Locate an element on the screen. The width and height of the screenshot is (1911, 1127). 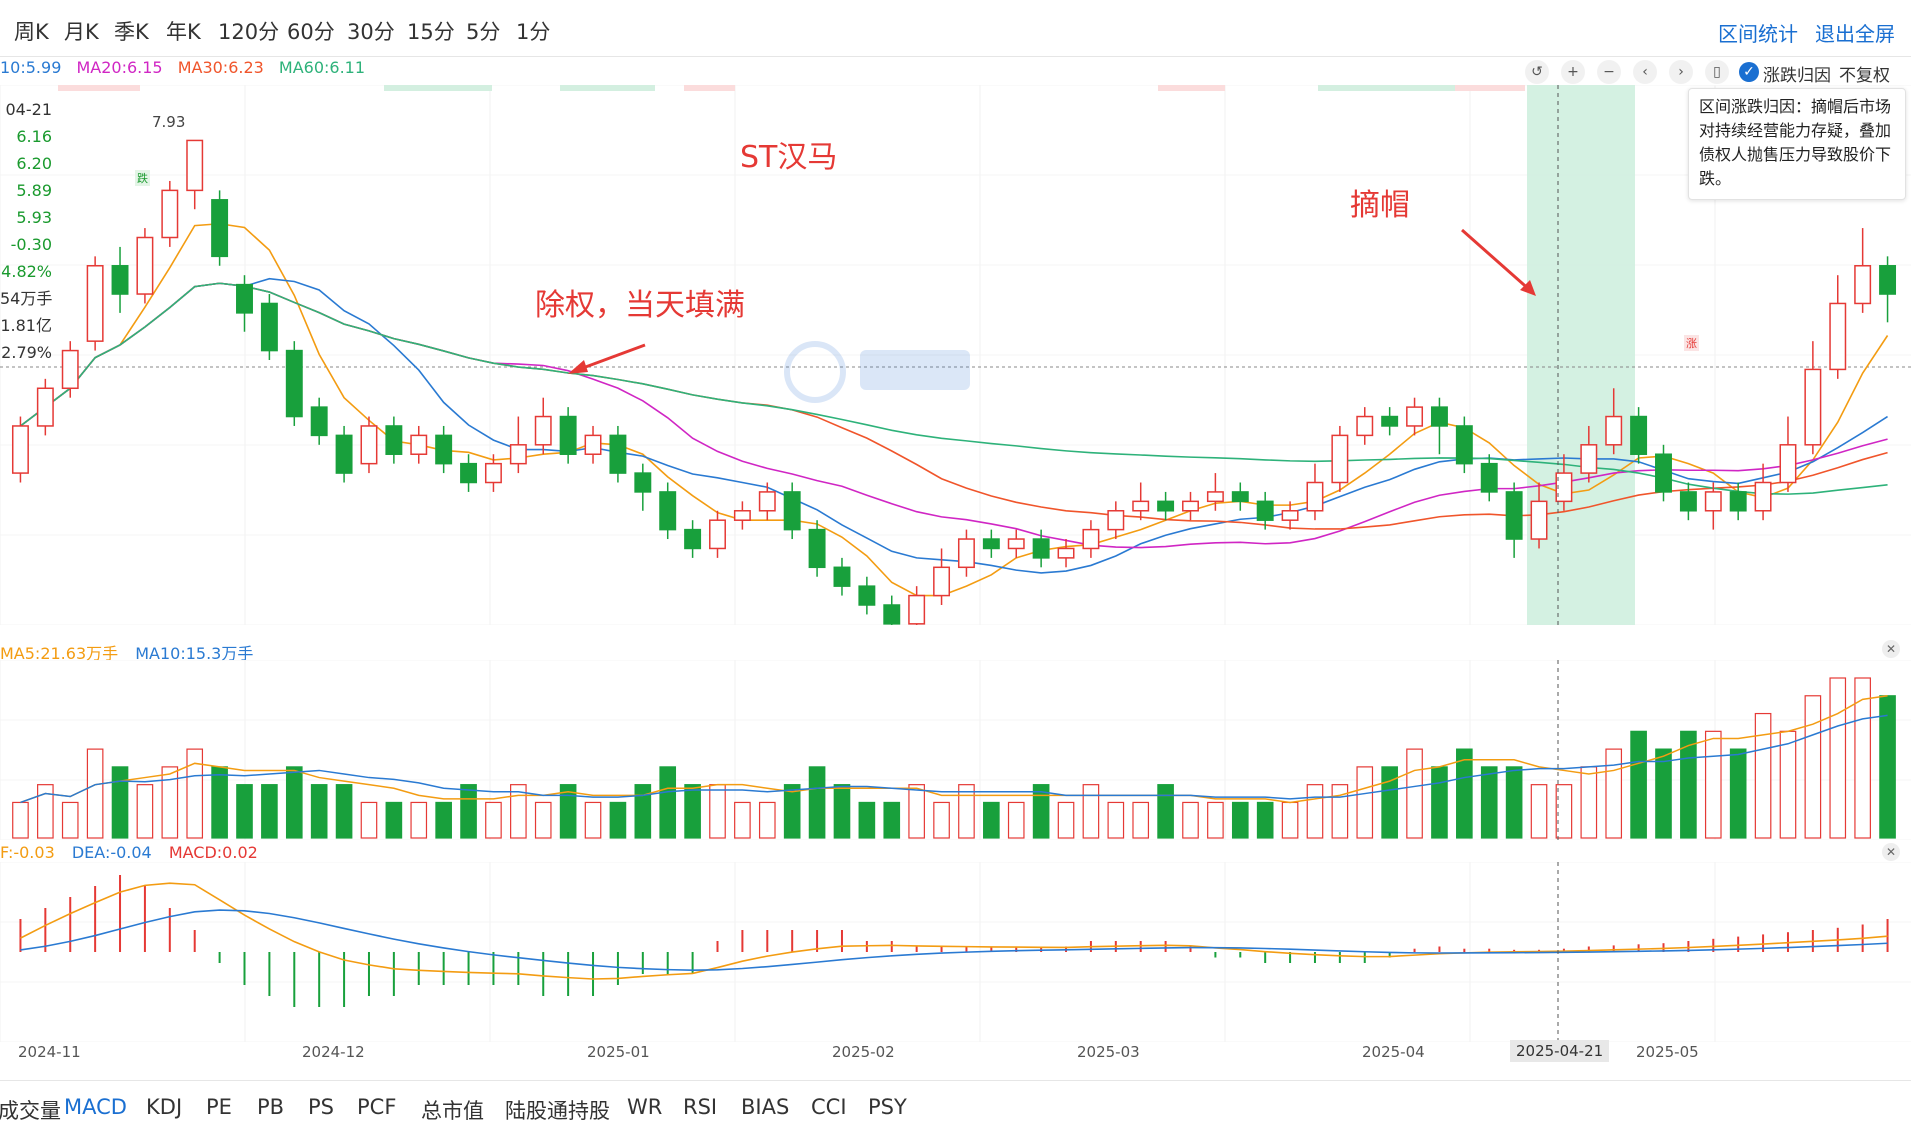
zhangdie-attribution-label: 涨跌归因 is located at coordinates (1797, 76).